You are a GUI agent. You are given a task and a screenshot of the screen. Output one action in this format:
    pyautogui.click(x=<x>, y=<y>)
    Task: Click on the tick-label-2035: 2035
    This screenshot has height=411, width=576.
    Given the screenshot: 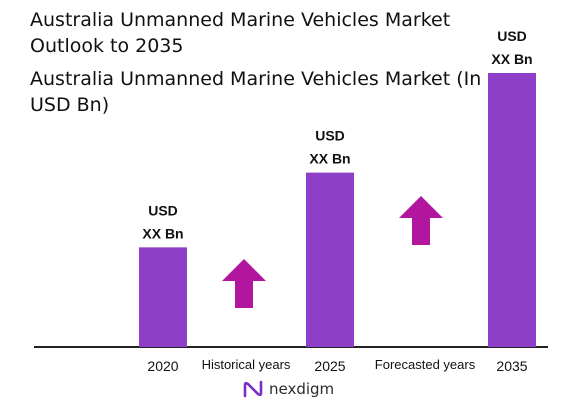 What is the action you would take?
    pyautogui.click(x=511, y=366)
    